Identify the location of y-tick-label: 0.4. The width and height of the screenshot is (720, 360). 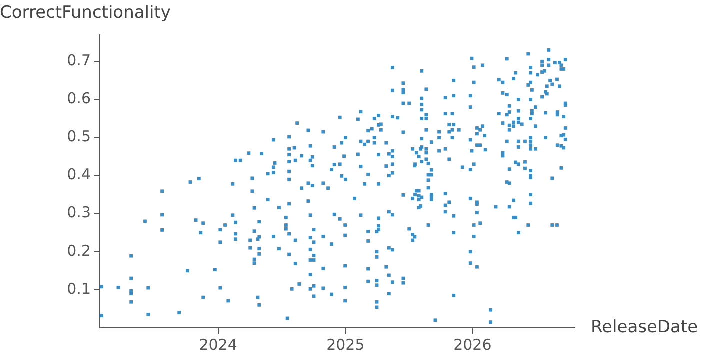
(79, 175).